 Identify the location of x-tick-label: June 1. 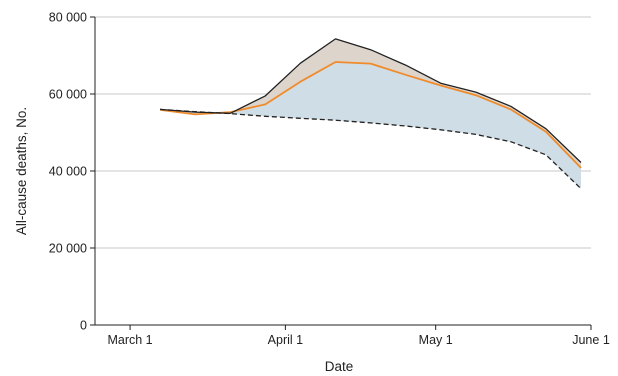
(591, 340).